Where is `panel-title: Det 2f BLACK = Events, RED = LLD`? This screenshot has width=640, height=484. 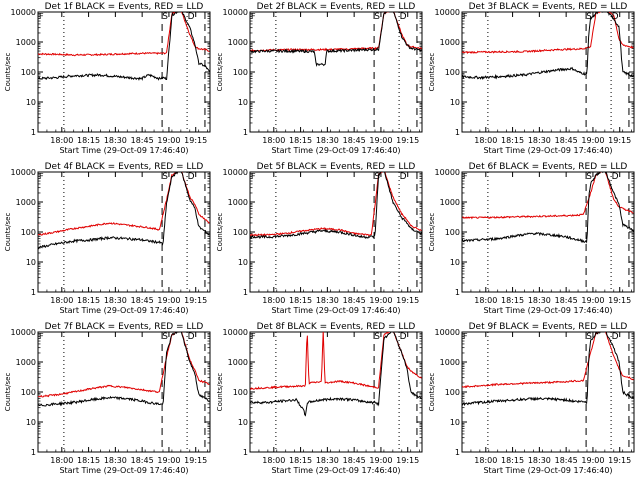 panel-title: Det 2f BLACK = Events, RED = LLD is located at coordinates (336, 7).